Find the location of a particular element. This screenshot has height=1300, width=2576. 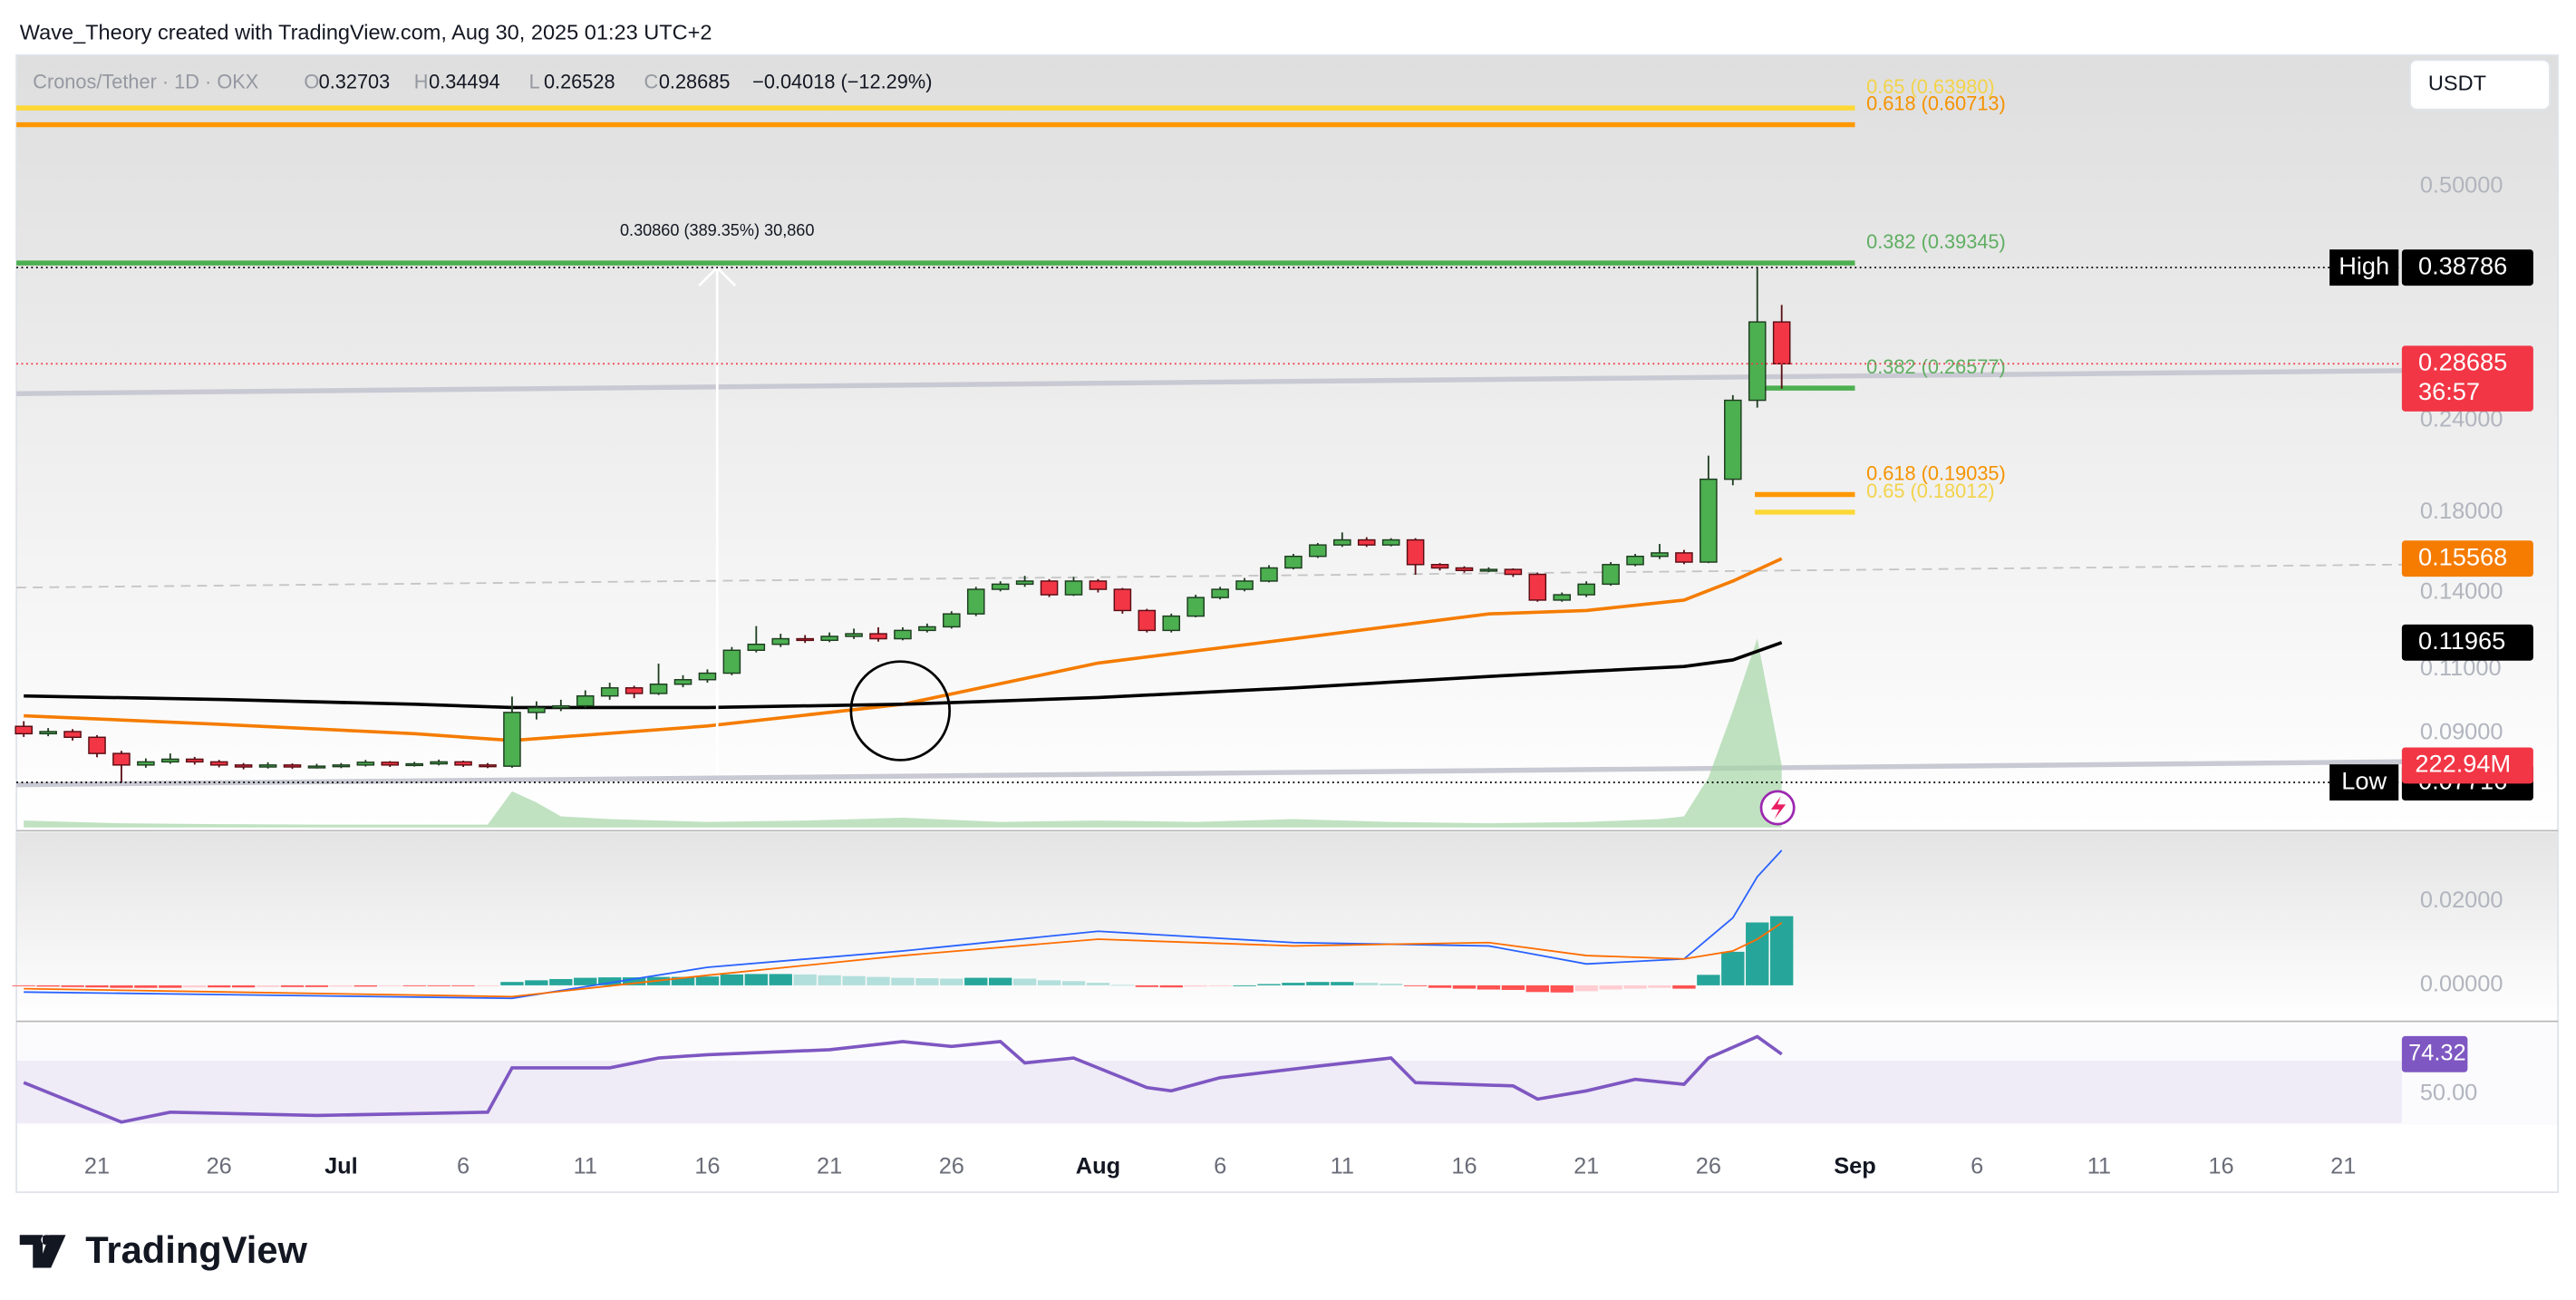

x-tick-label: 6 is located at coordinates (1977, 1166).